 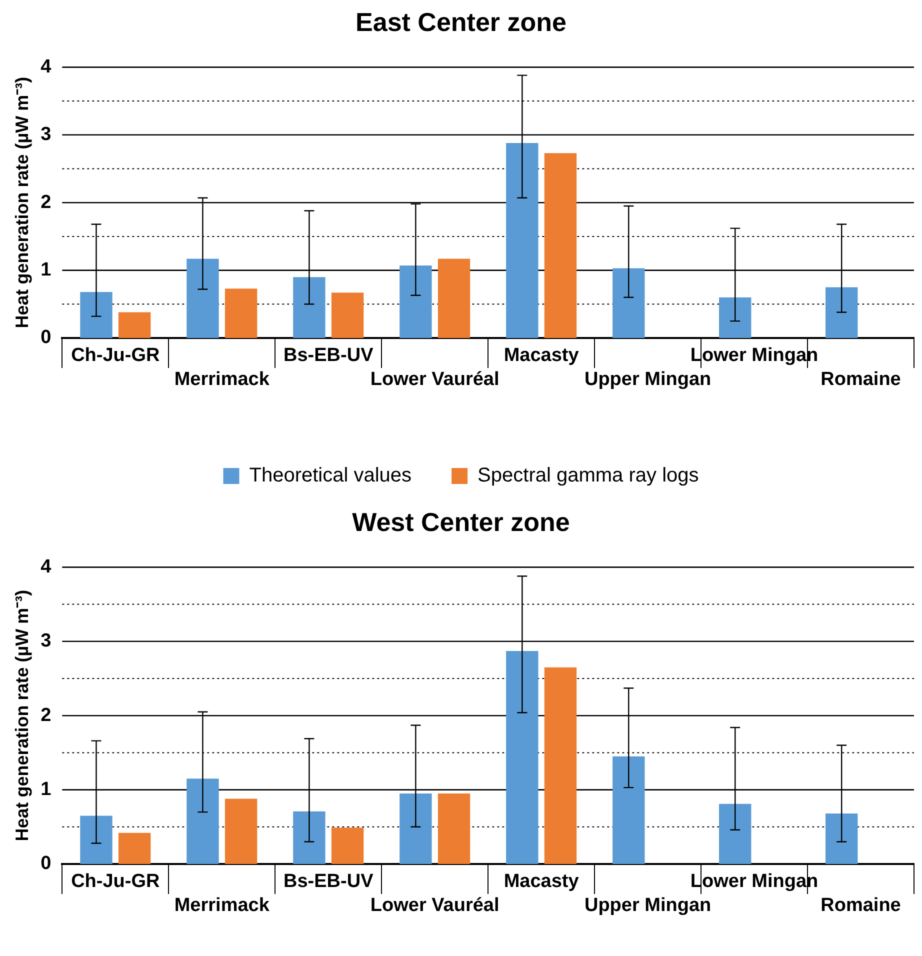 What do you see at coordinates (588, 475) in the screenshot?
I see `legend-label: Spectral gamma ray logs` at bounding box center [588, 475].